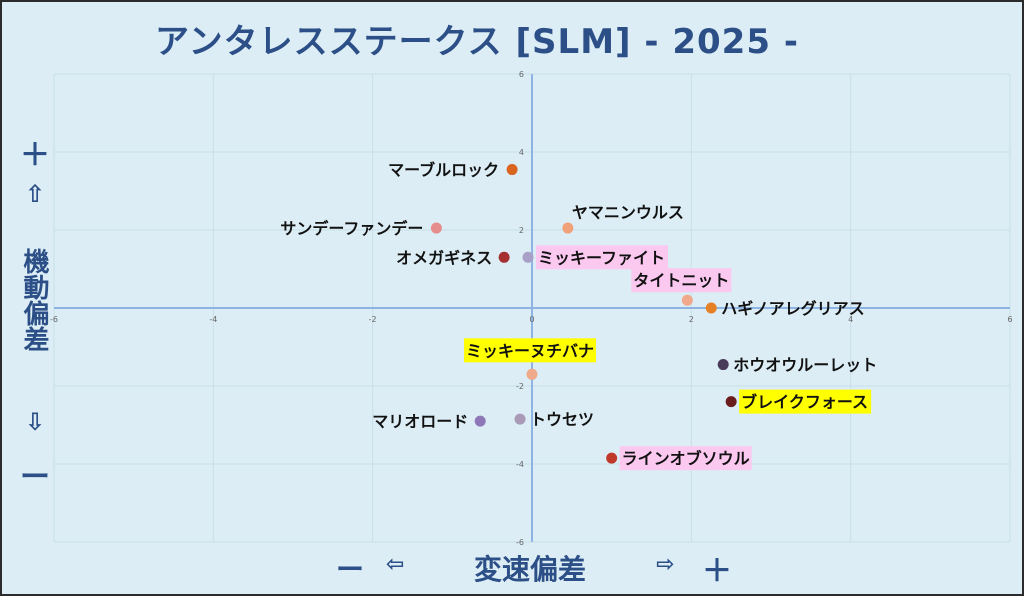 This screenshot has height=596, width=1024. I want to click on down-arrow-icon: ⇩, so click(35, 422).